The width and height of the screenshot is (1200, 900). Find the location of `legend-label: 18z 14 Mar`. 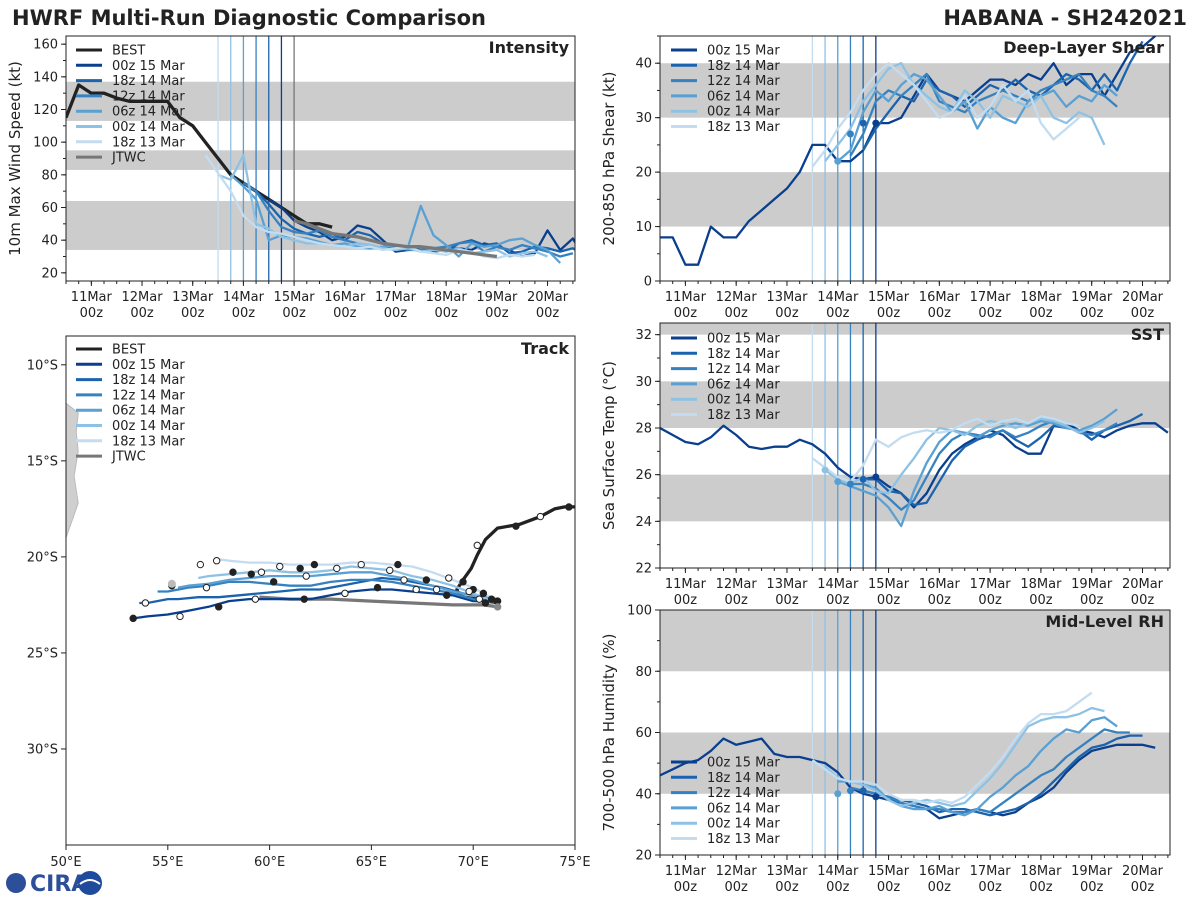

legend-label: 18z 14 Mar is located at coordinates (743, 354).